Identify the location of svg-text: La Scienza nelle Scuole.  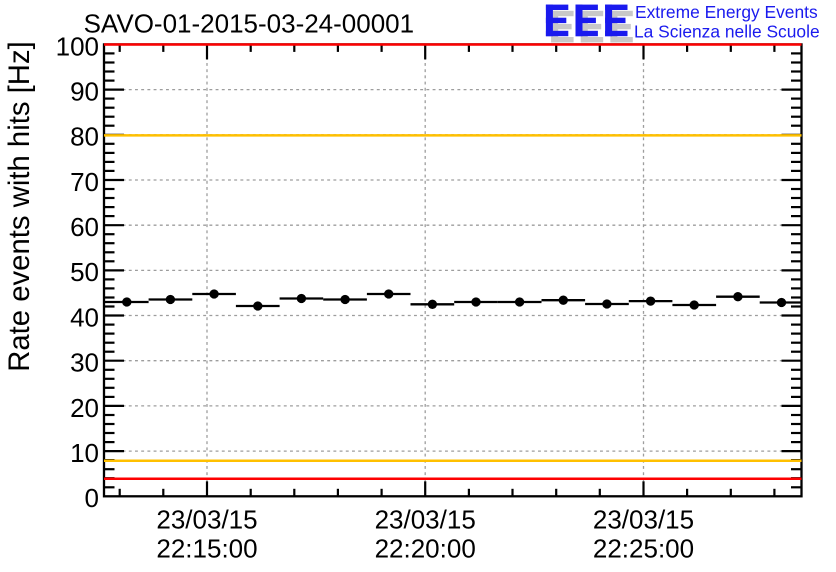
(727, 31).